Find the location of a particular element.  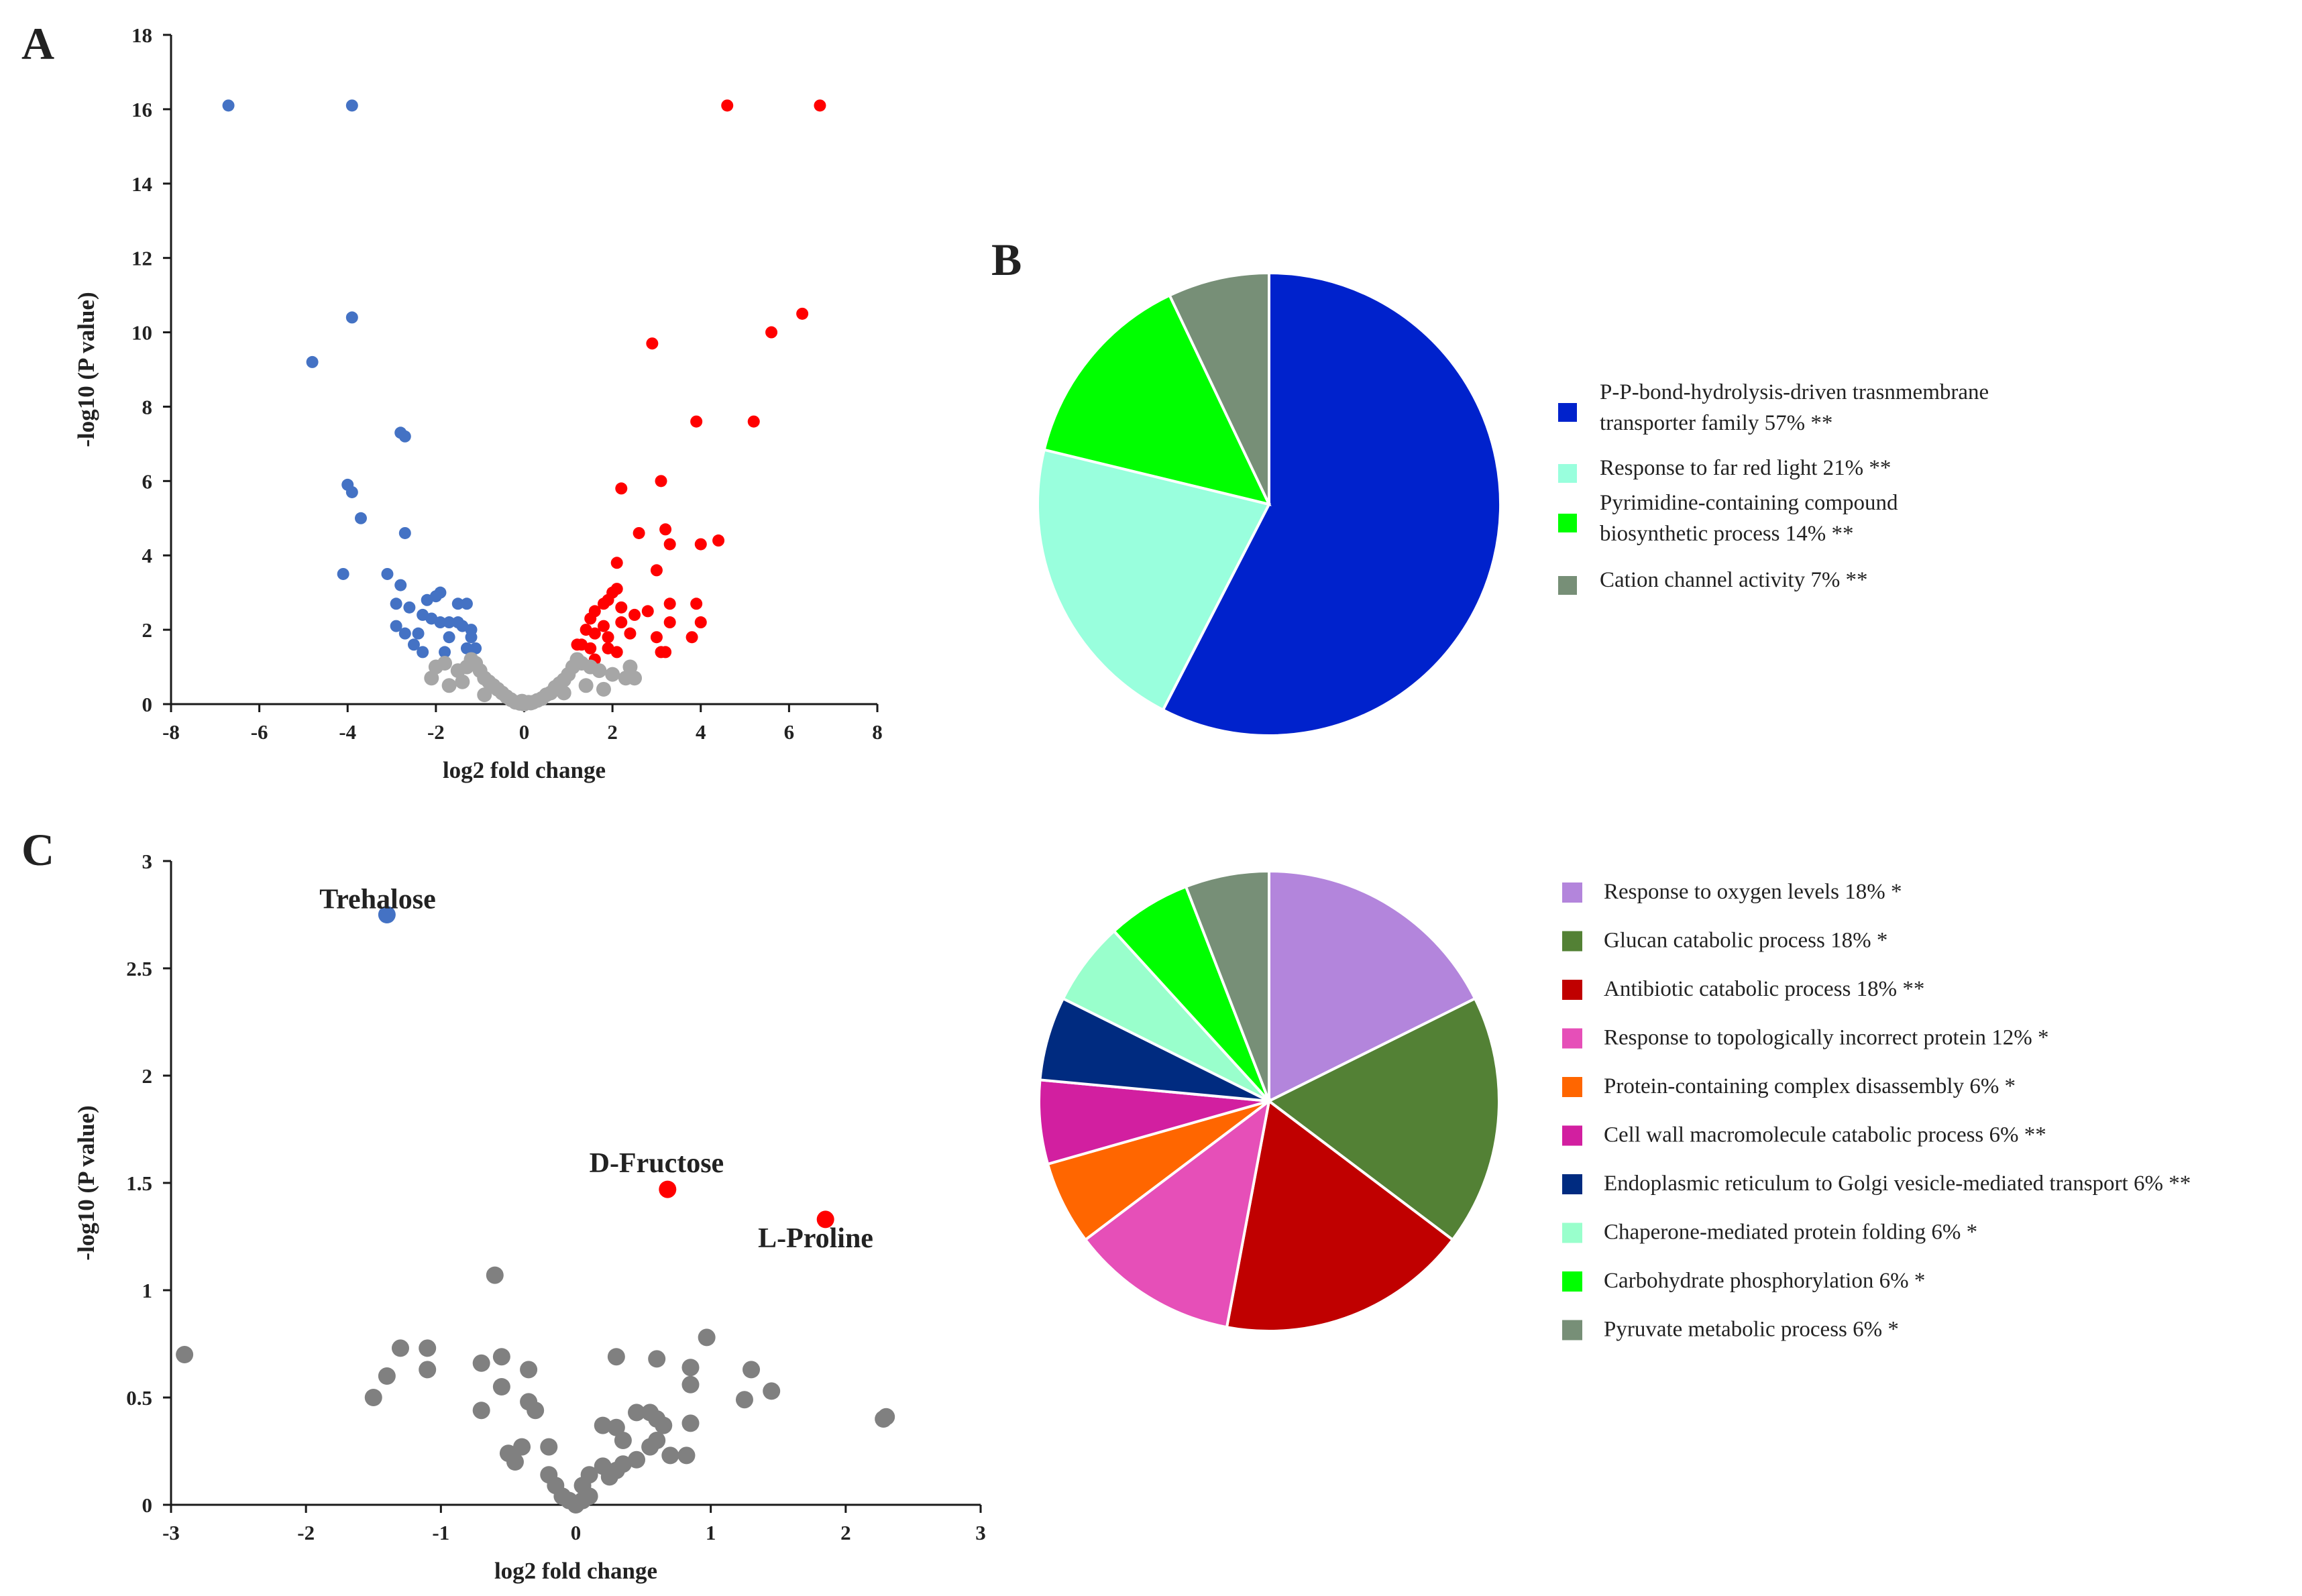

y-tick-label: 2 is located at coordinates (147, 1076).